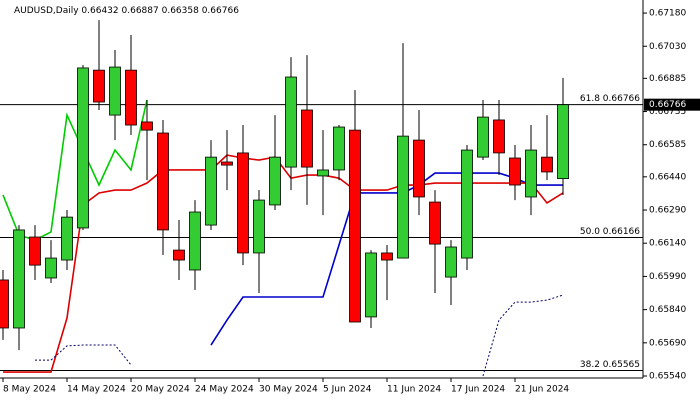  I want to click on y-tick-label: 0.65690, so click(667, 343).